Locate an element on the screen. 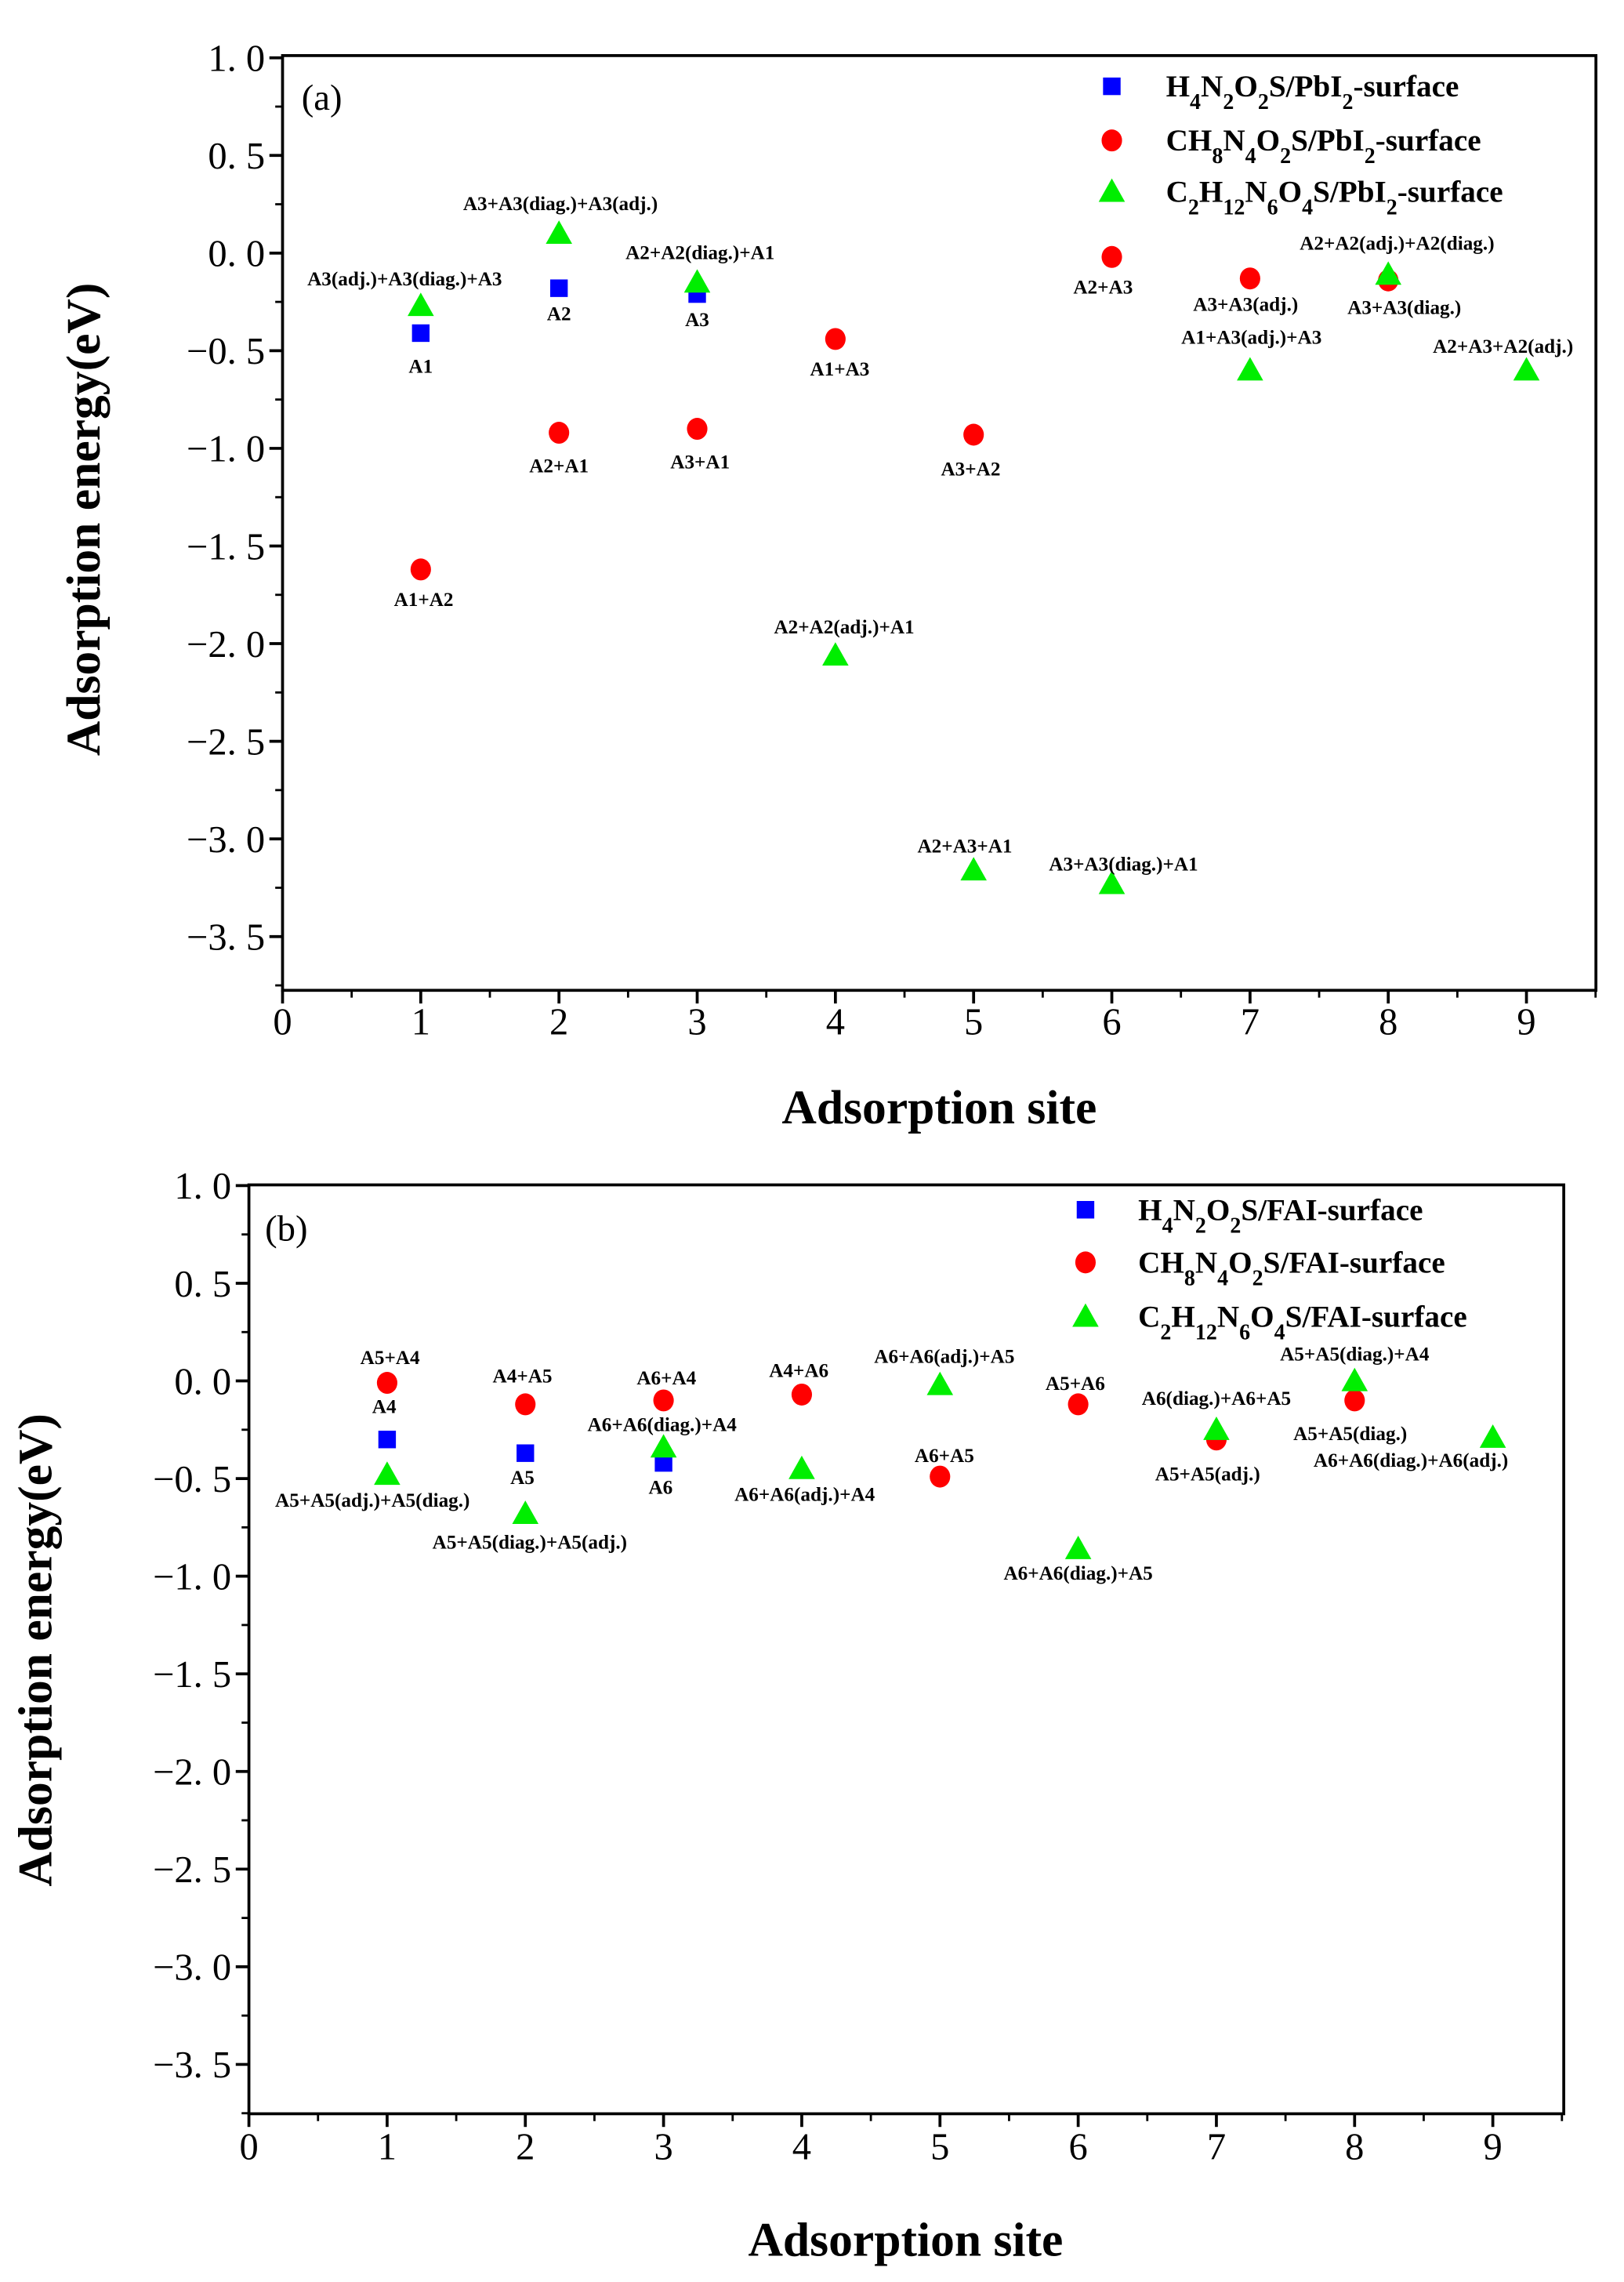 The image size is (1624, 2282). data-label: A2+A1 is located at coordinates (559, 466).